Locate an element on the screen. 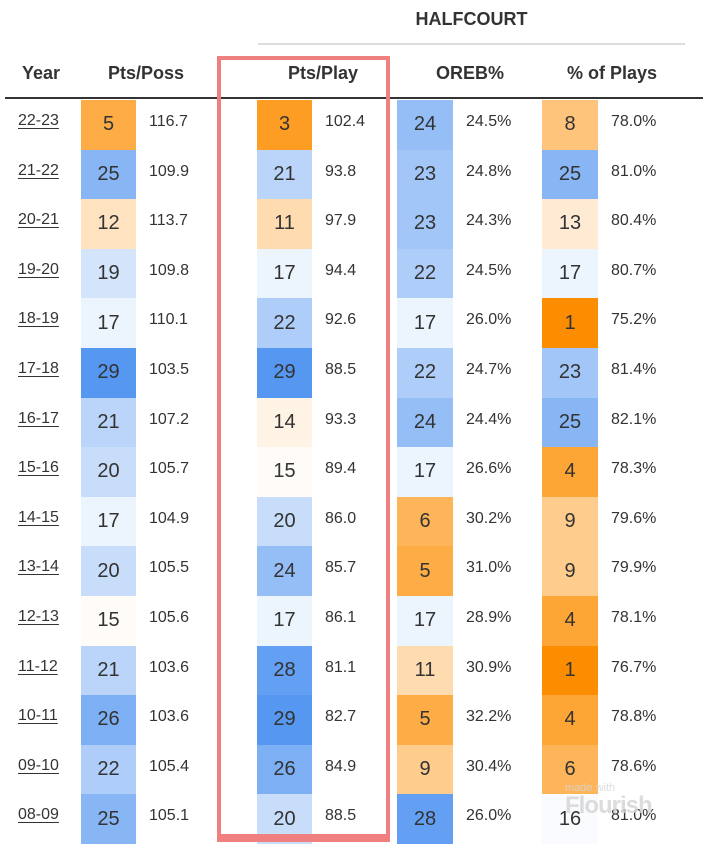  pts-play-value: 97.9 is located at coordinates (341, 221).